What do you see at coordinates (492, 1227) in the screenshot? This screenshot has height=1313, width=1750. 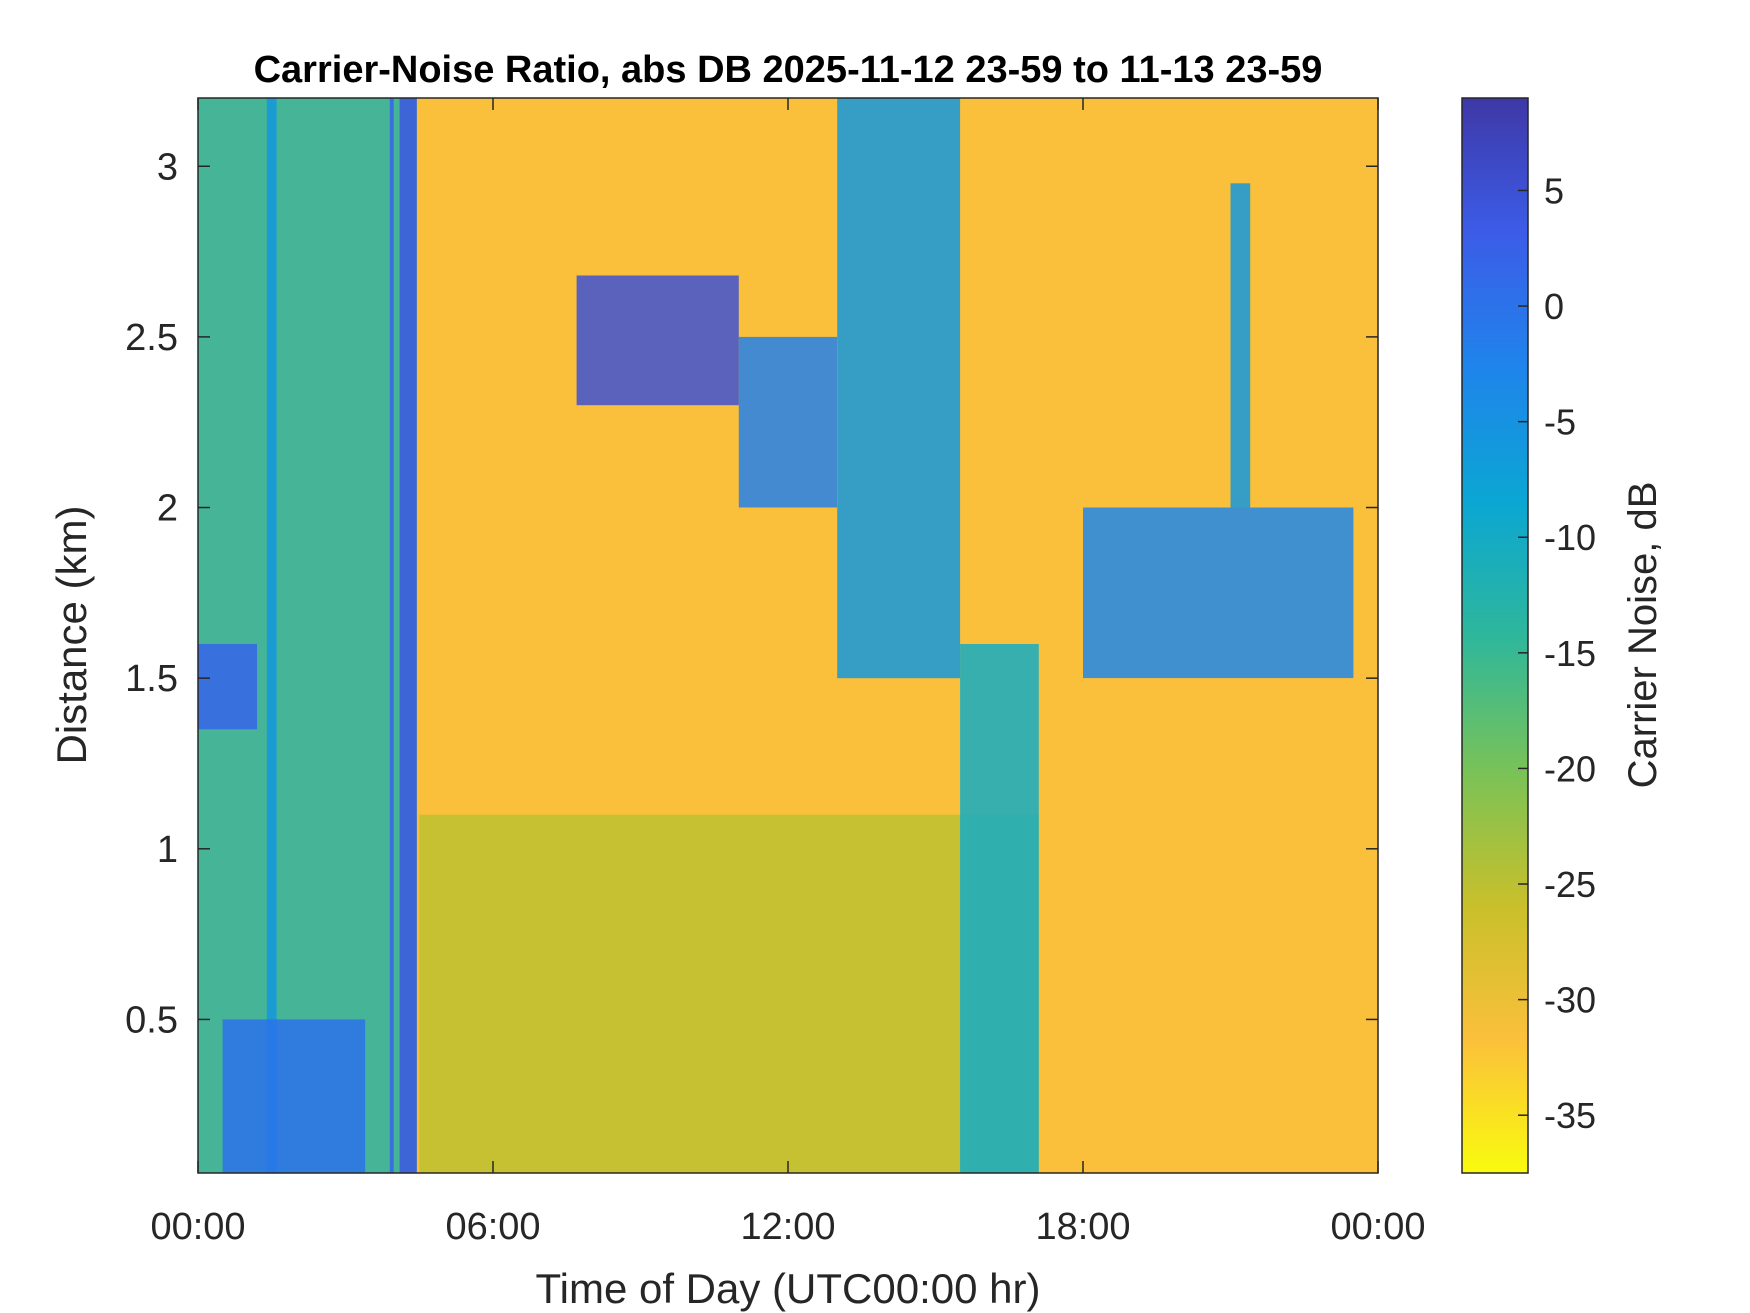 I see `x-tick-label: 06:00` at bounding box center [492, 1227].